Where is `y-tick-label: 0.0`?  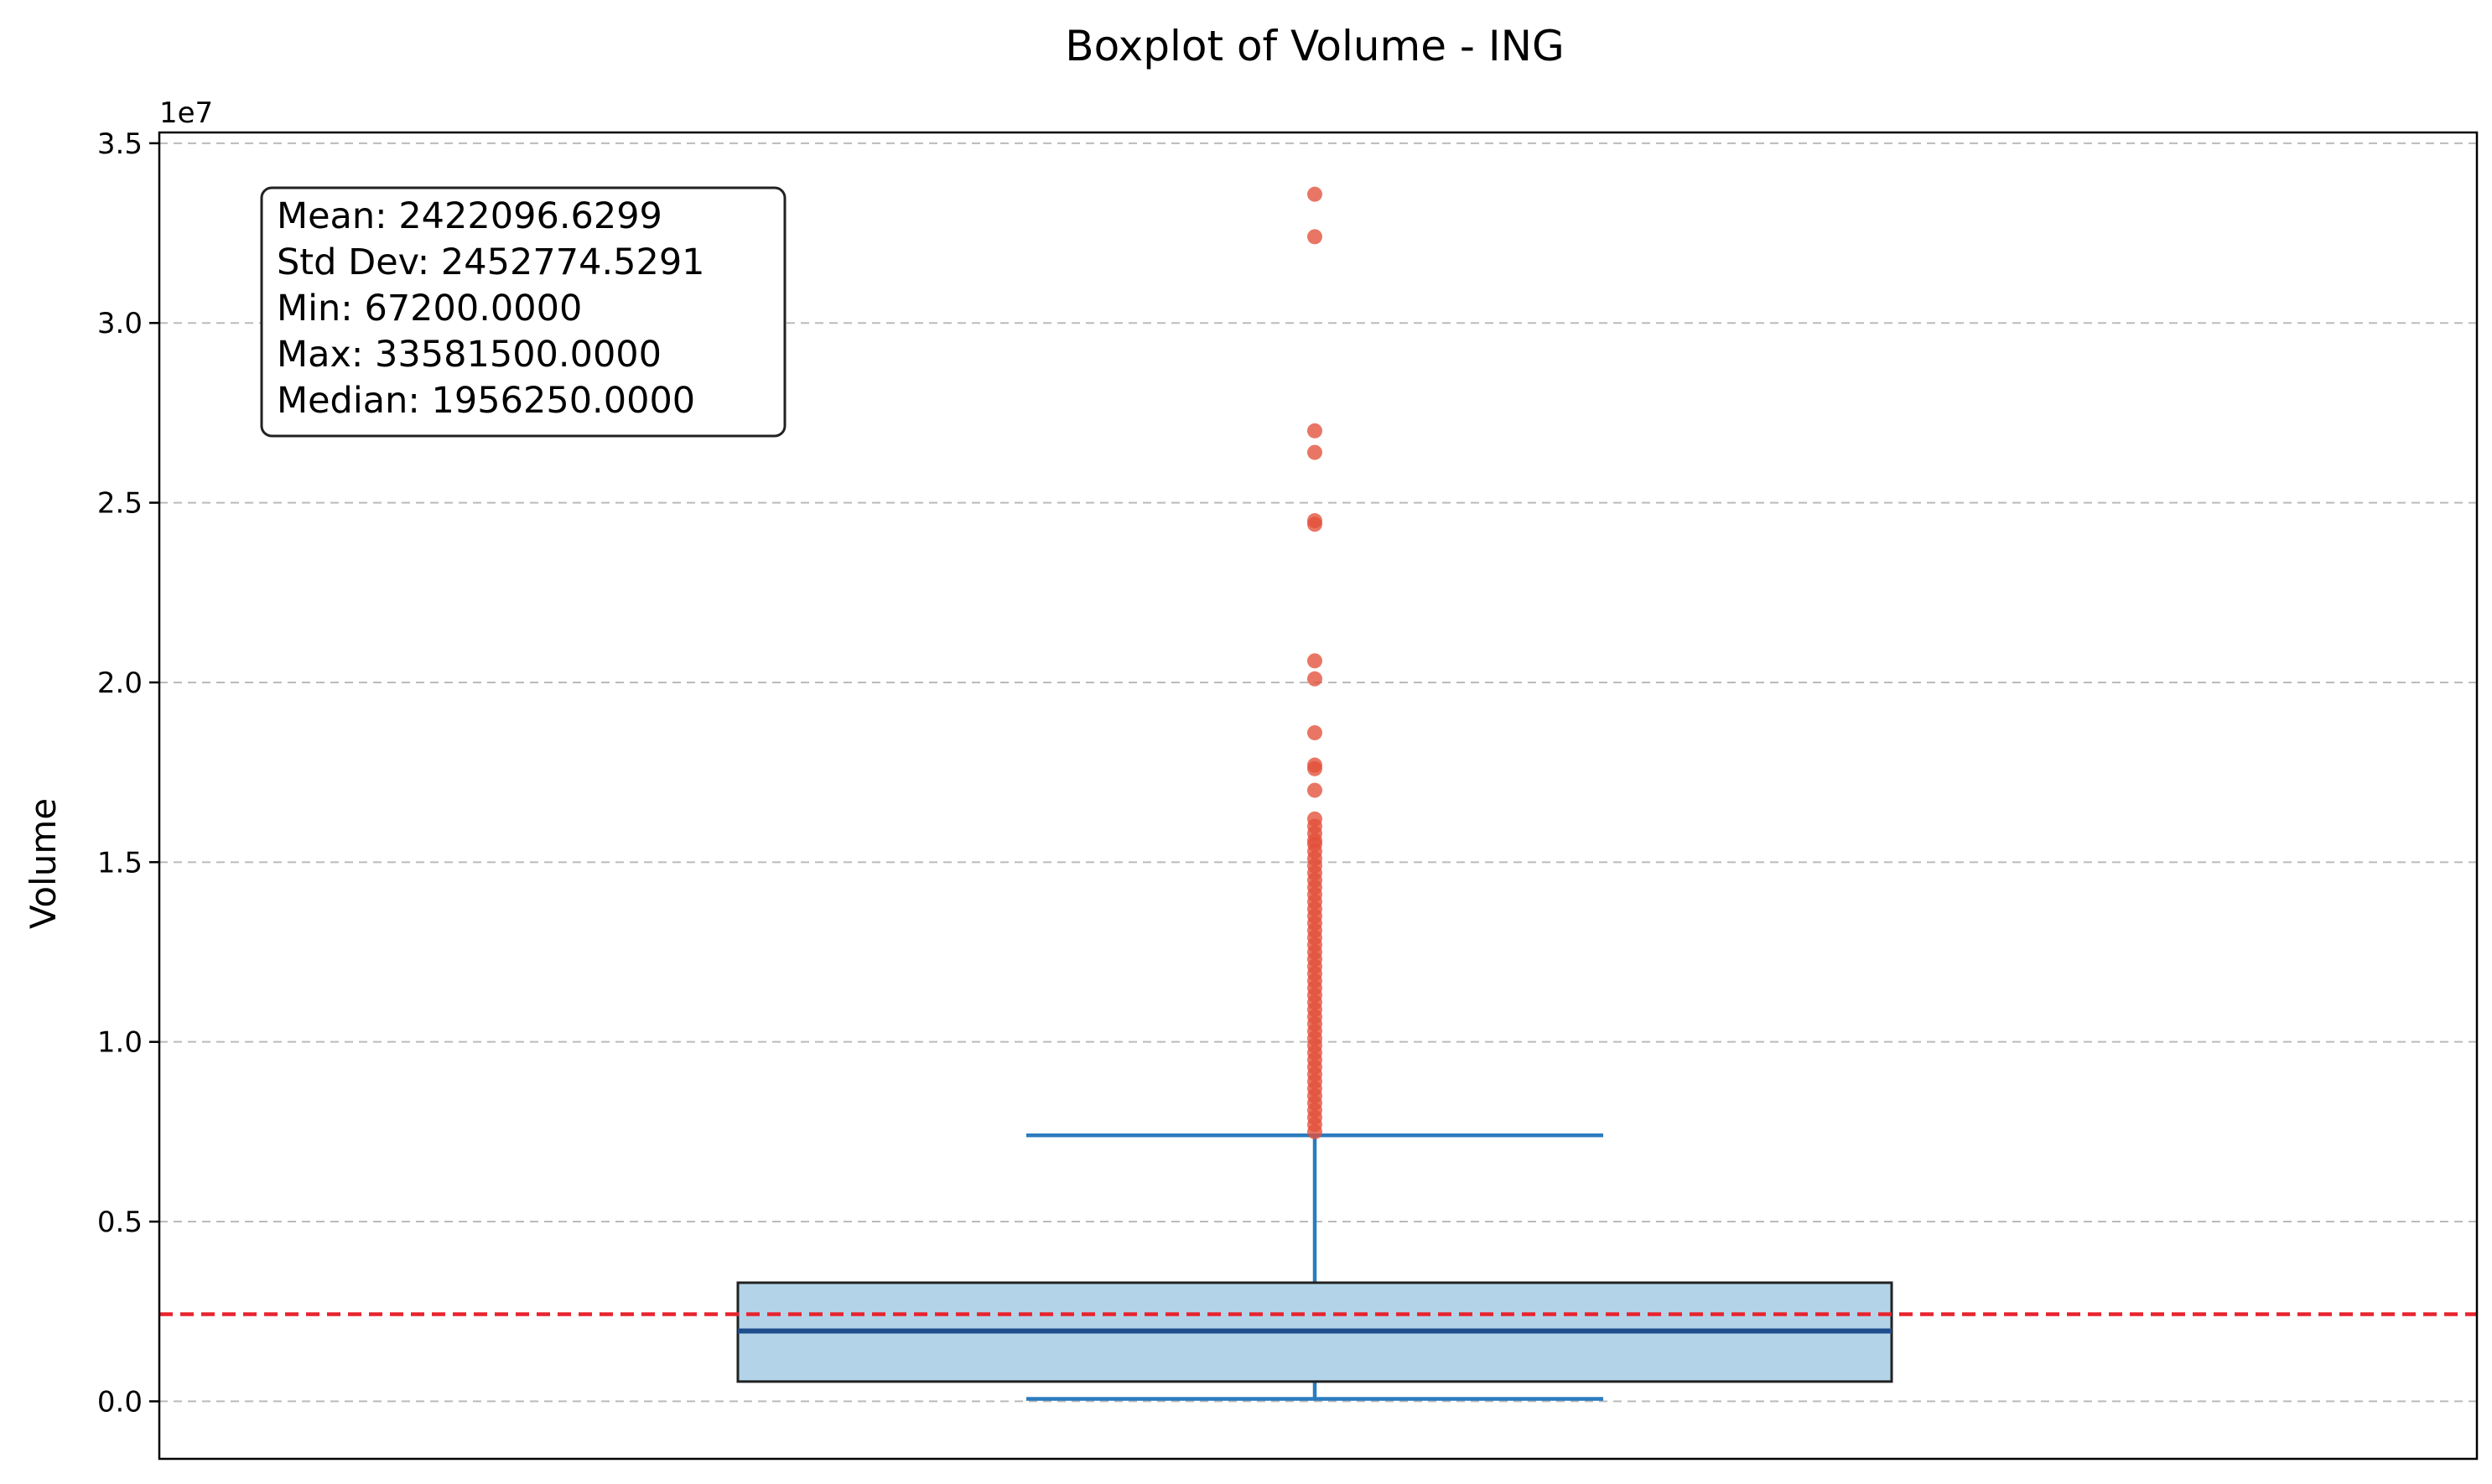
y-tick-label: 0.0 is located at coordinates (120, 1402).